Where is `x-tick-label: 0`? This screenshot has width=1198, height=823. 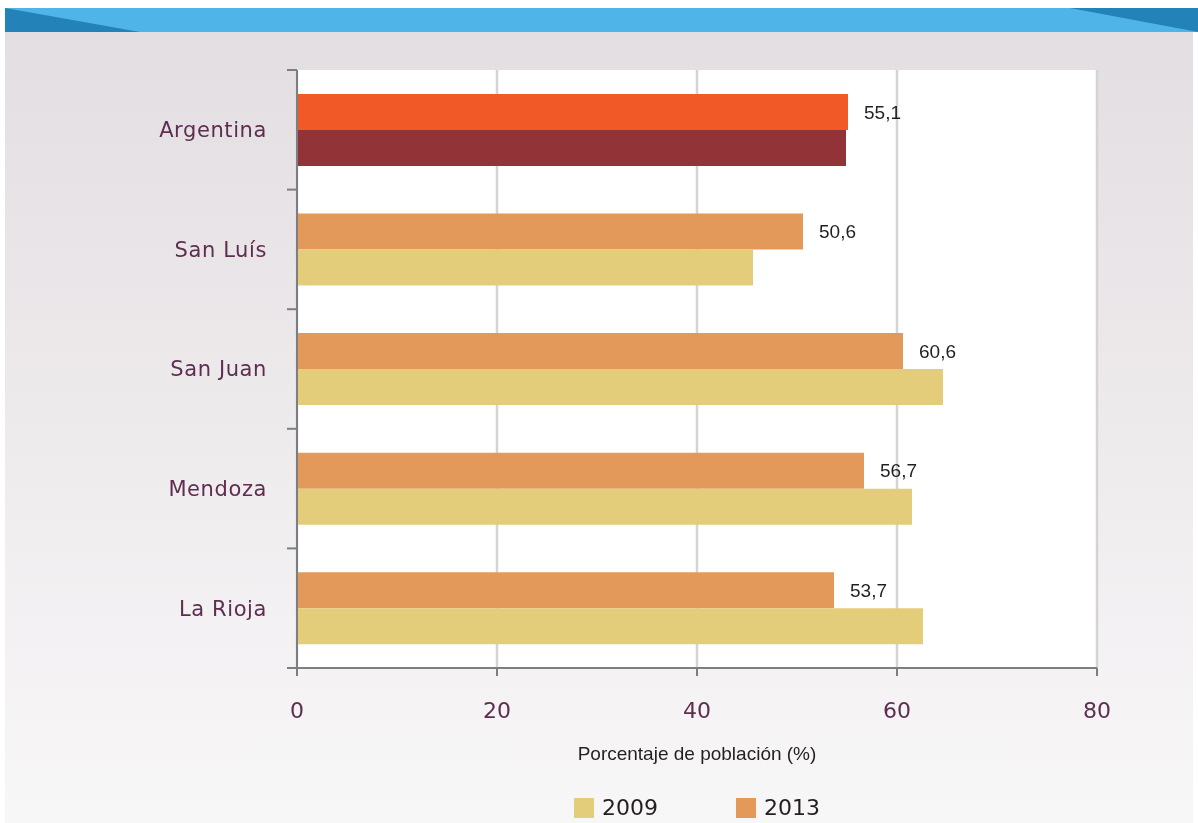 x-tick-label: 0 is located at coordinates (297, 710).